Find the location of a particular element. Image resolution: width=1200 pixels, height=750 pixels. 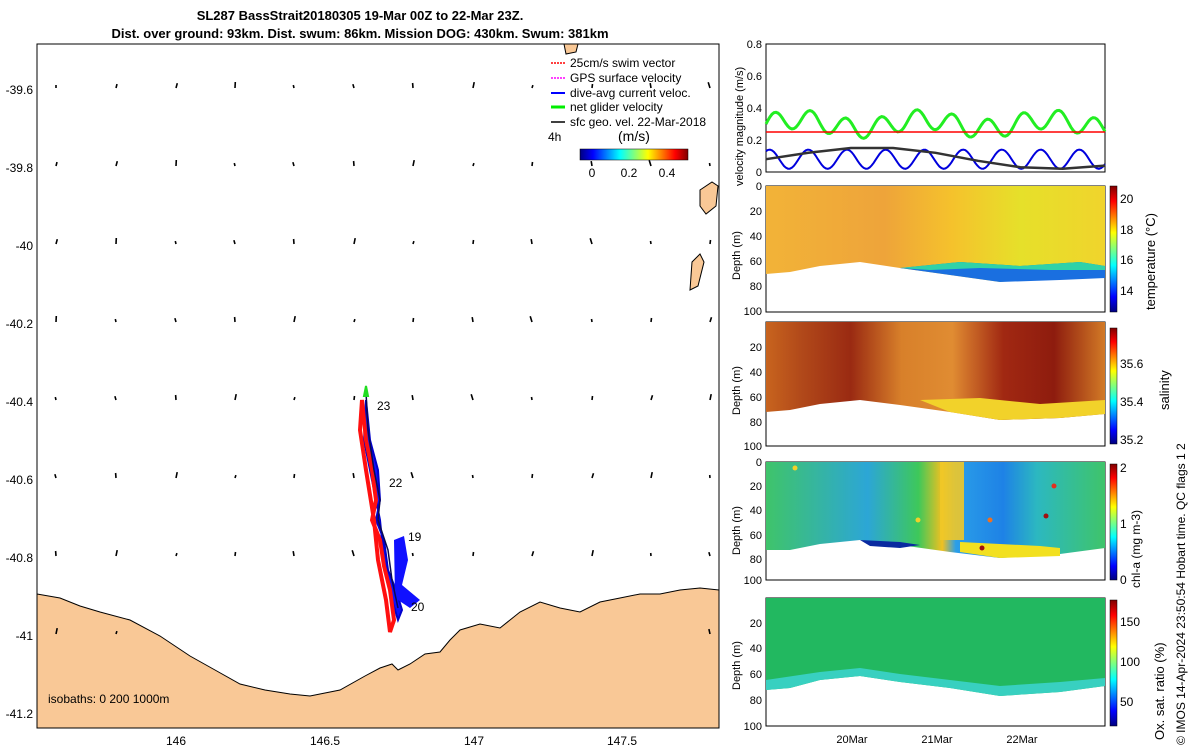

temp-ytick: 0 is located at coordinates (759, 187).